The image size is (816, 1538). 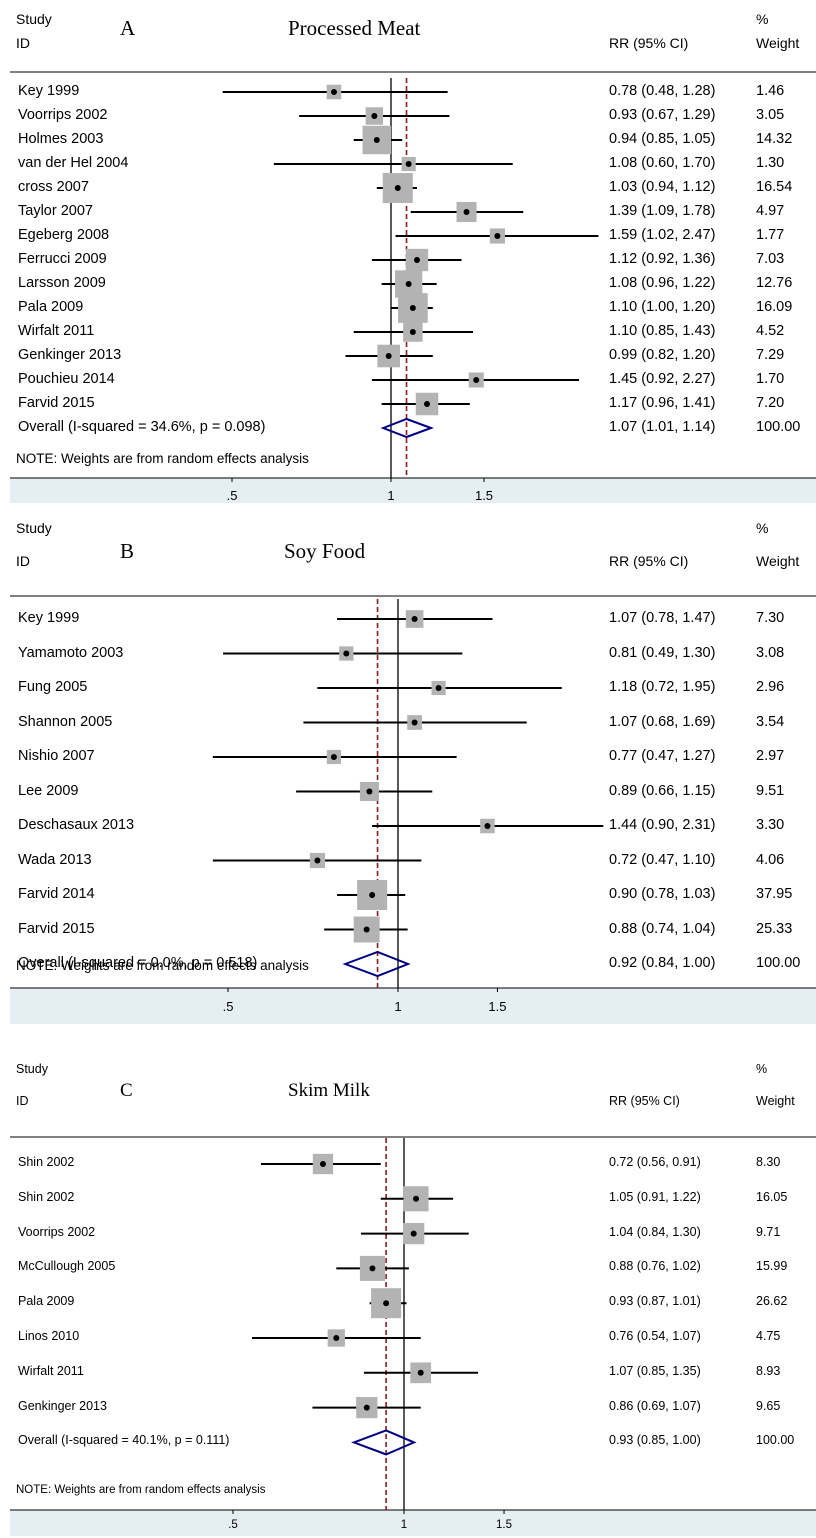 What do you see at coordinates (65, 721) in the screenshot?
I see `study-label: Shannon 2005` at bounding box center [65, 721].